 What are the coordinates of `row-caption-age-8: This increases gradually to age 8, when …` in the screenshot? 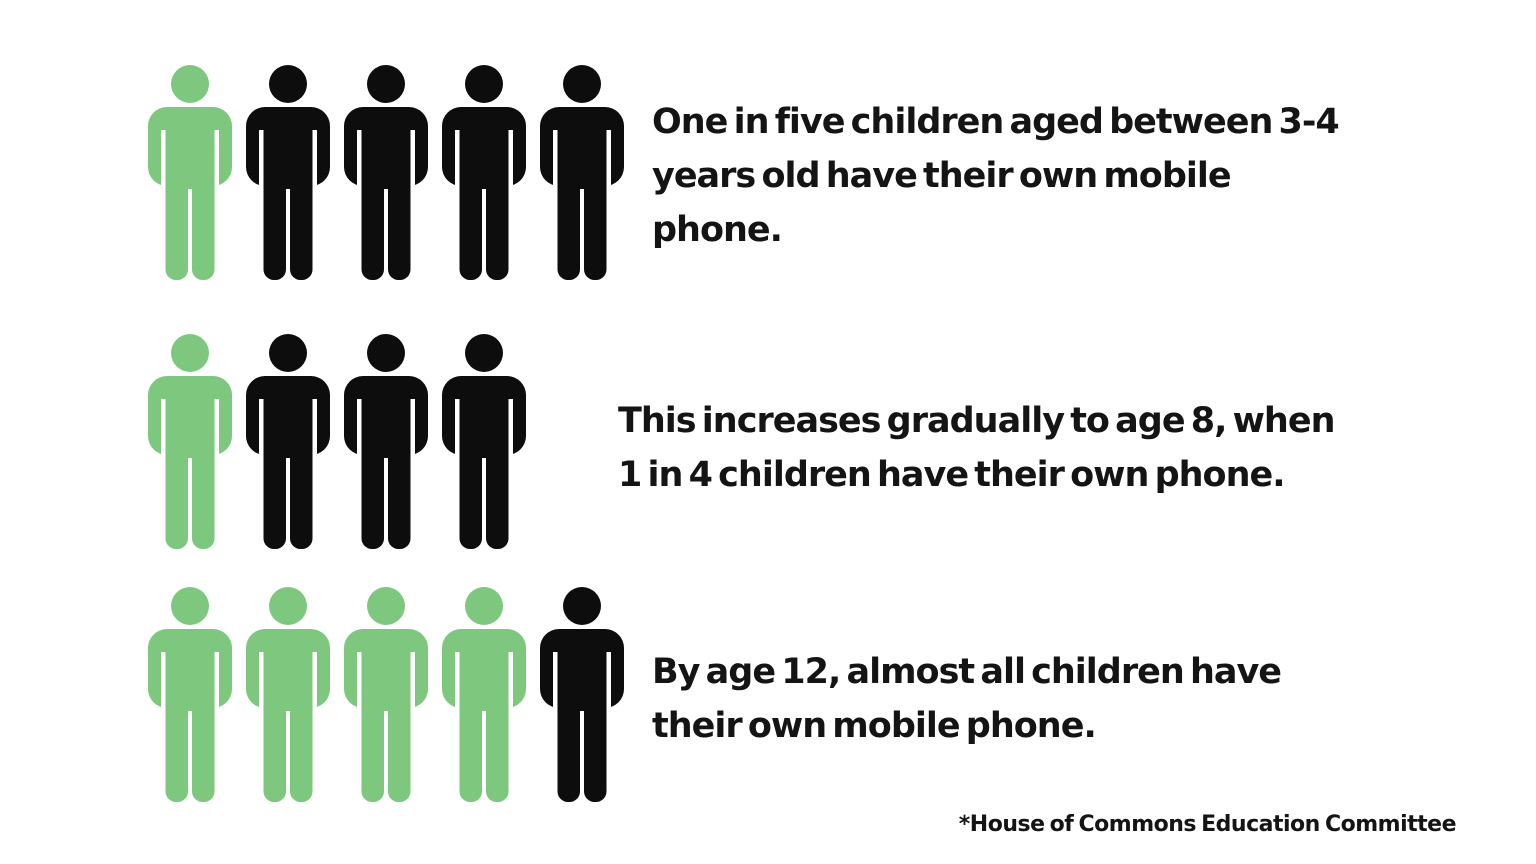 It's located at (976, 448).